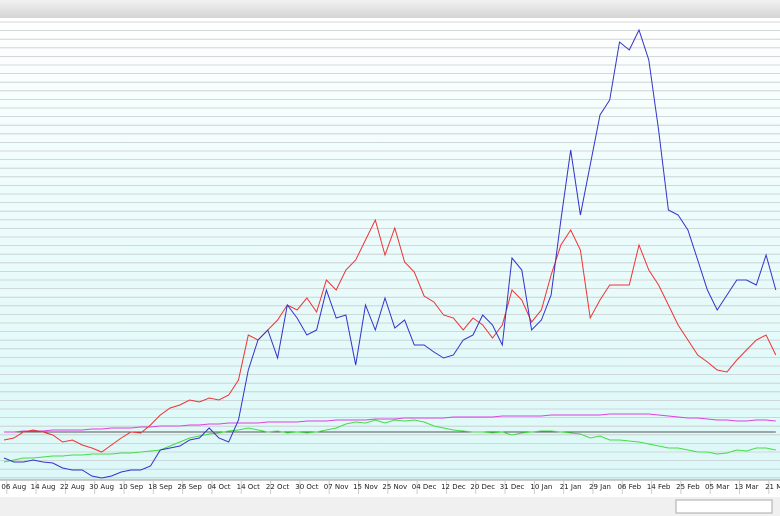 This screenshot has height=516, width=780. What do you see at coordinates (512, 487) in the screenshot?
I see `x-tick-label: 31 Dec` at bounding box center [512, 487].